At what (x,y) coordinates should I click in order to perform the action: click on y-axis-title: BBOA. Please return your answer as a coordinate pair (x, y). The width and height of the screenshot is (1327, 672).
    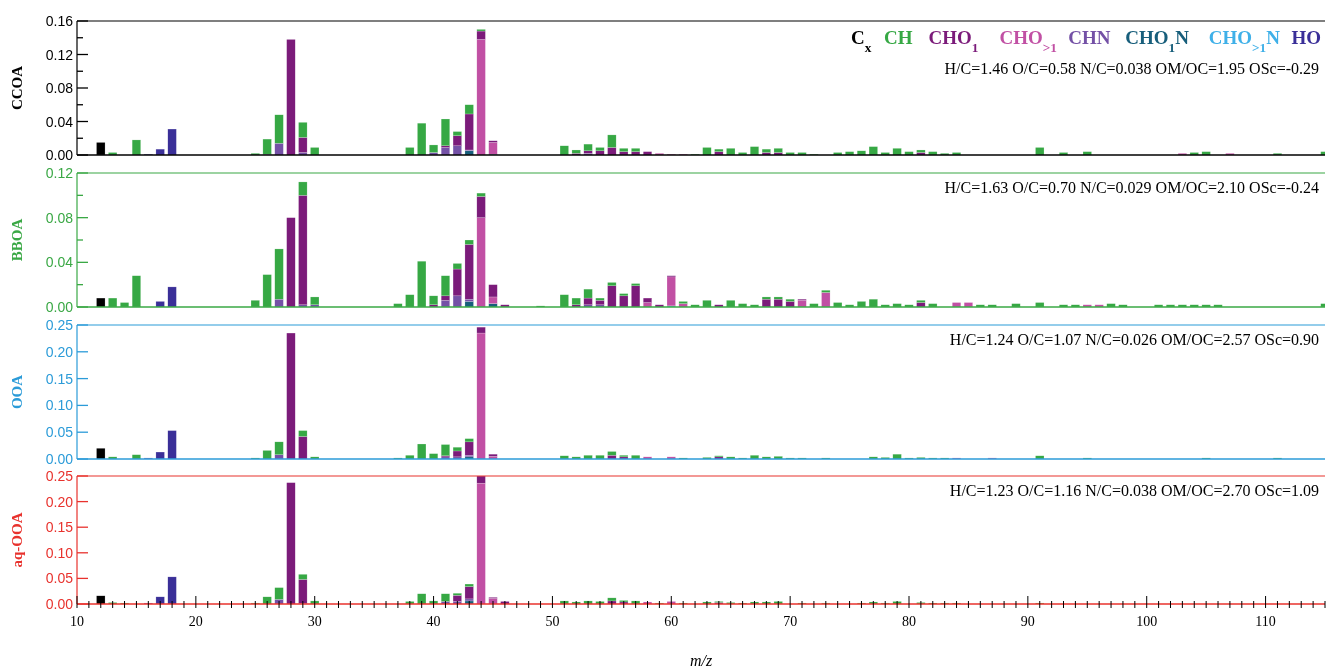
    Looking at the image, I should click on (17, 240).